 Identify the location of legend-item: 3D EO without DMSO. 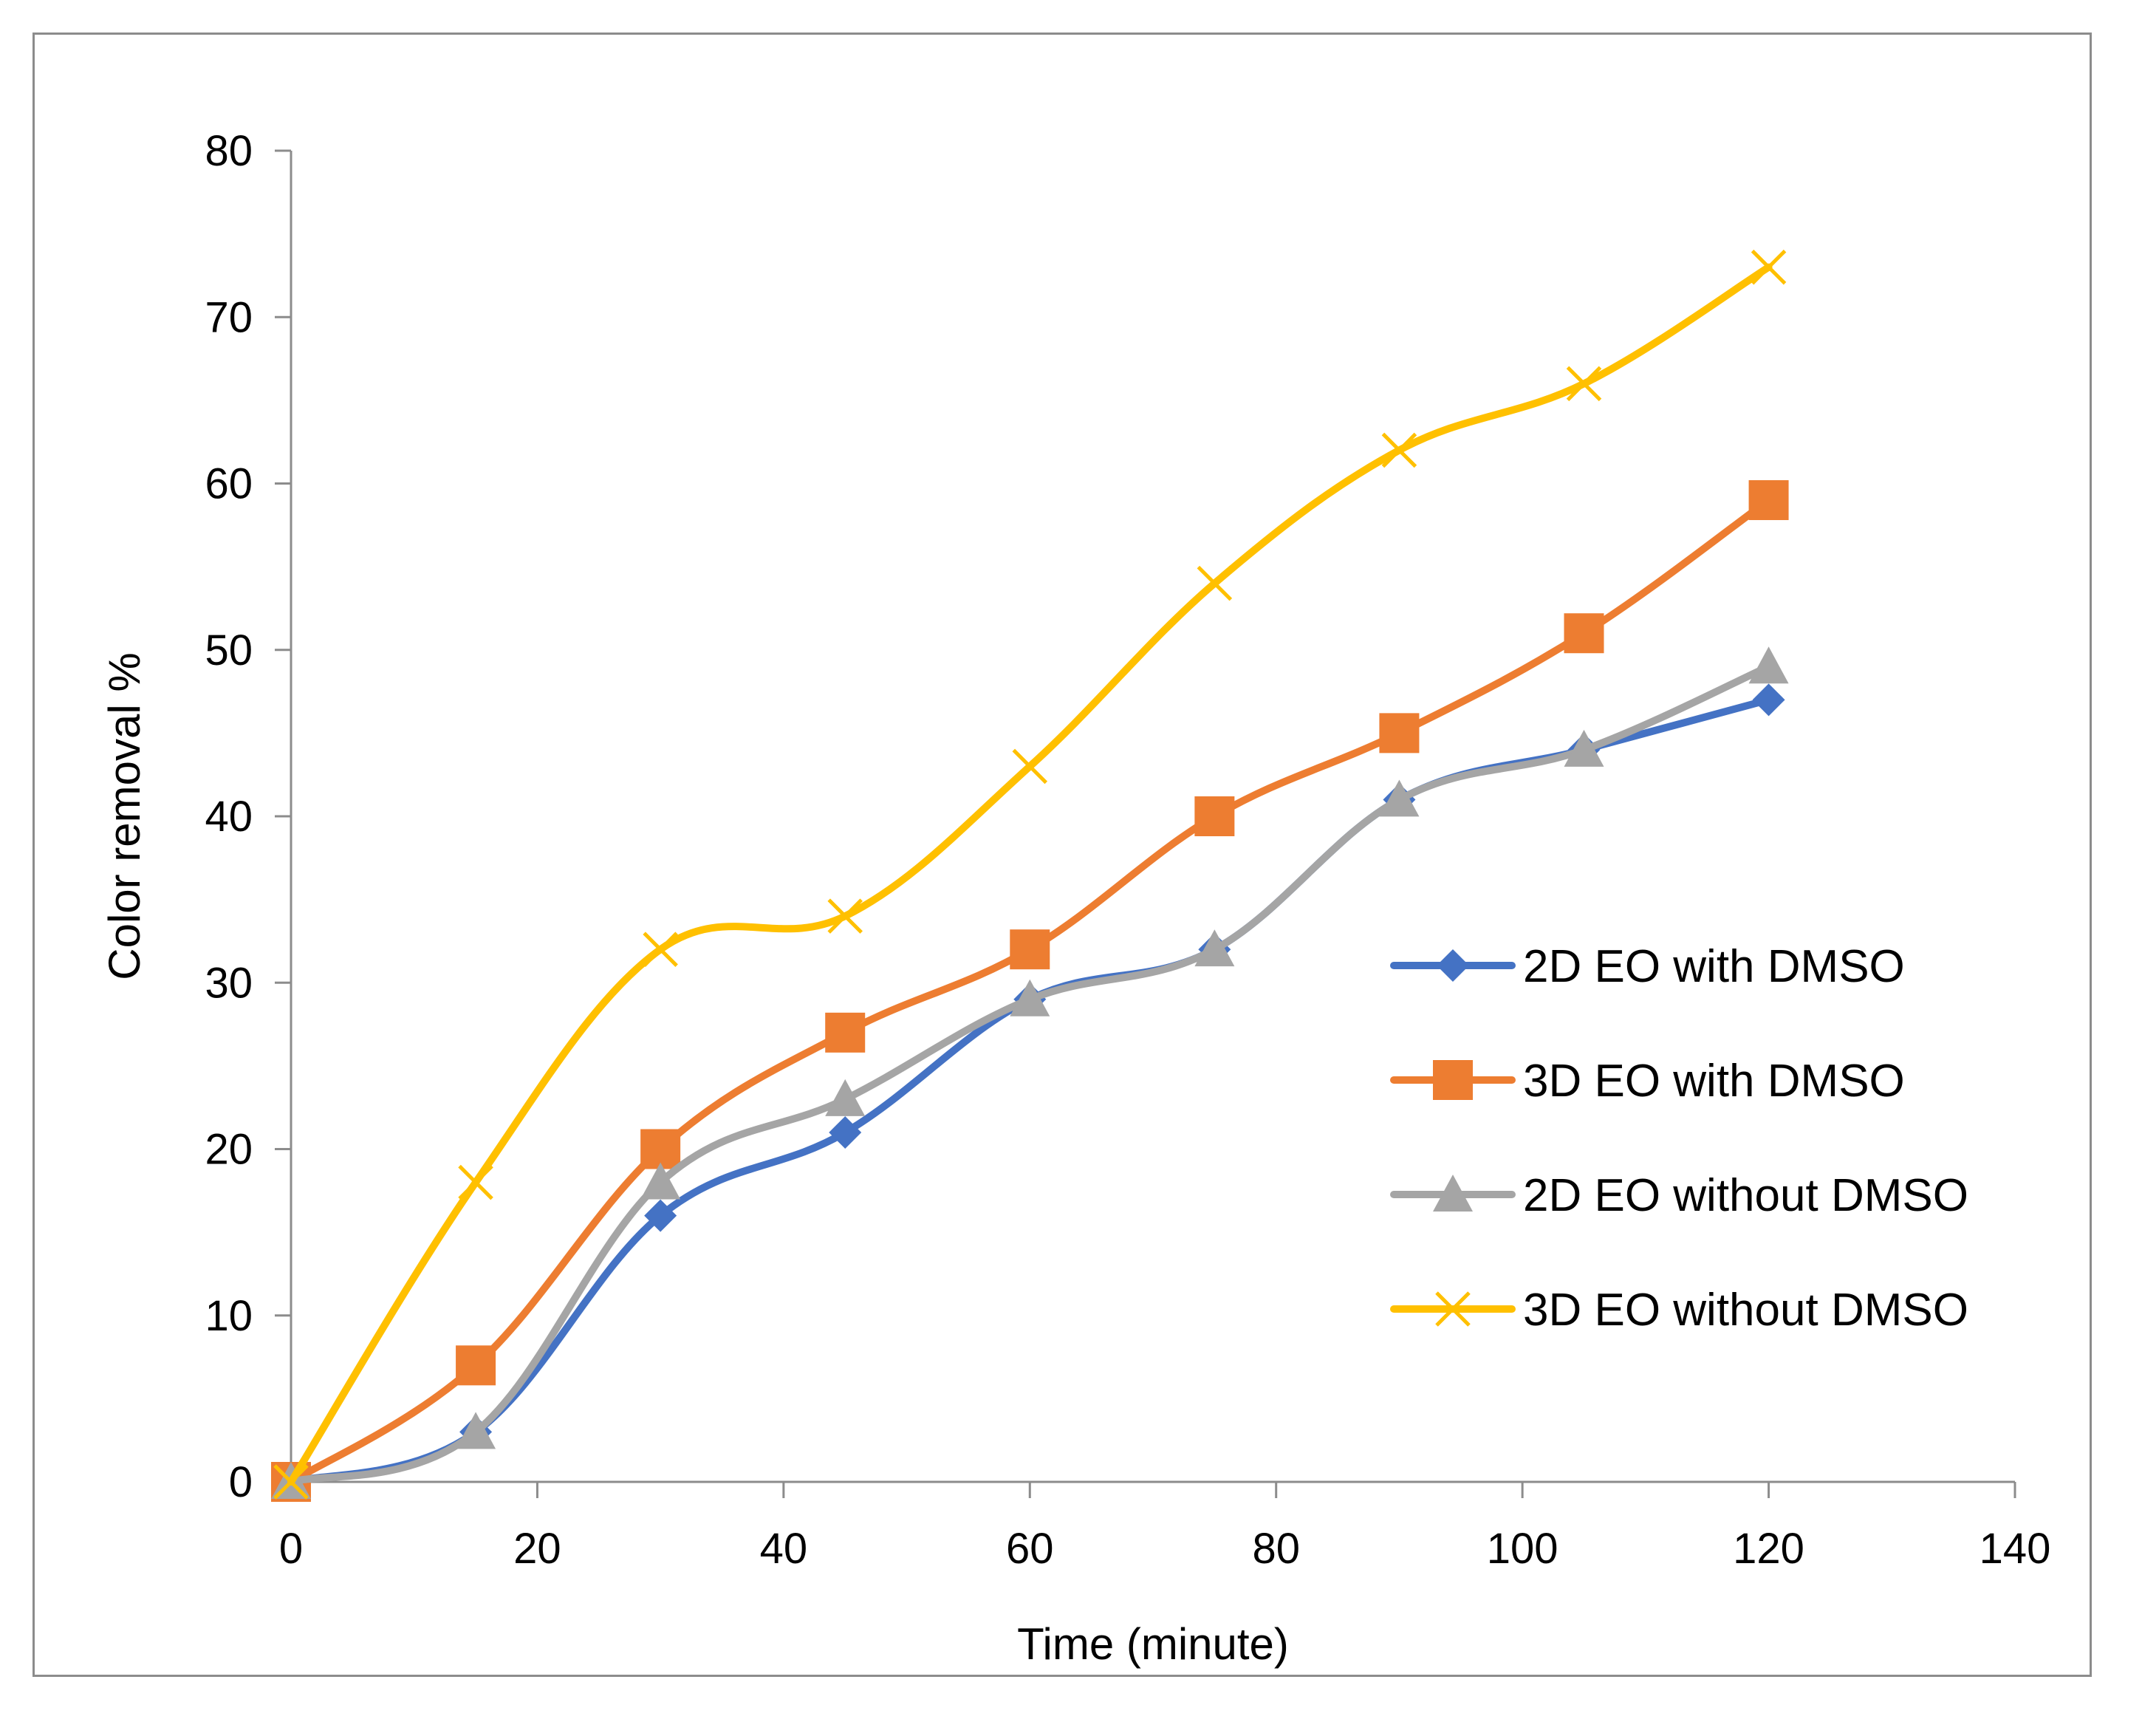
(1679, 1310).